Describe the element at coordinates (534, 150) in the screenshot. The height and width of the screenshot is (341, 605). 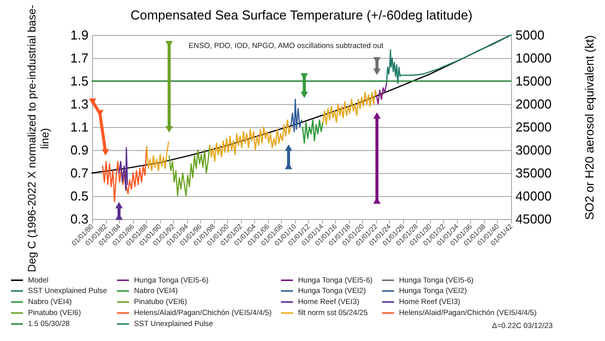
I see `y2-tick-label: 30000` at that location.